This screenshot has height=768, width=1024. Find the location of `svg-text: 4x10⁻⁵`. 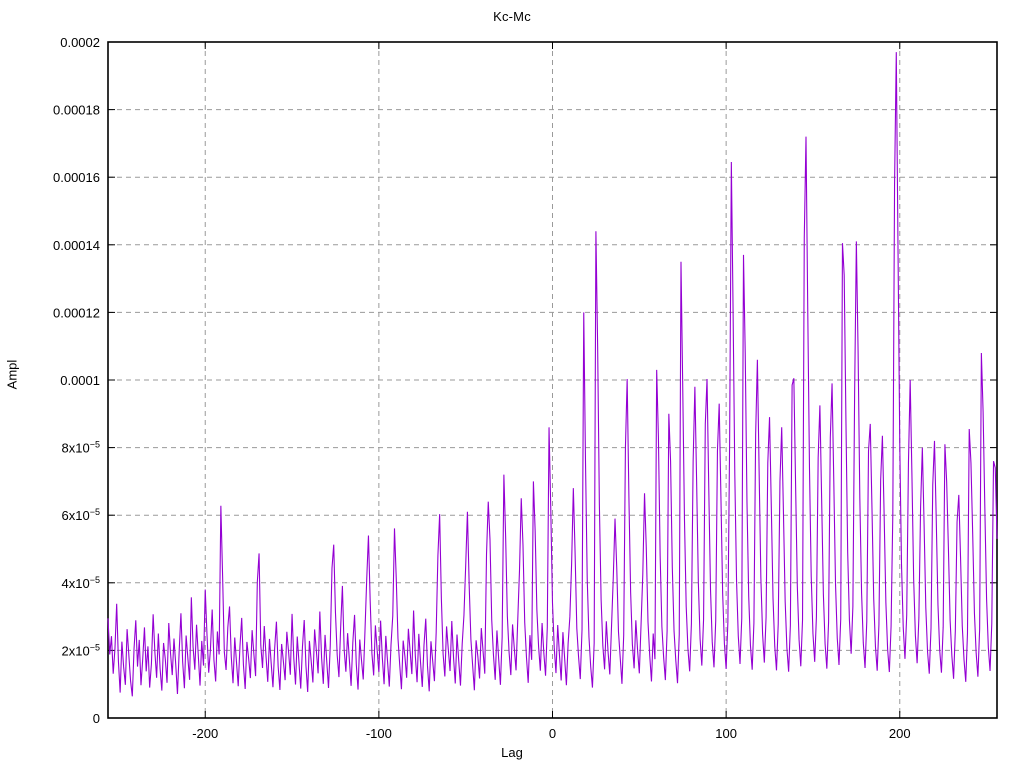

svg-text: 4x10⁻⁵ is located at coordinates (81, 583).